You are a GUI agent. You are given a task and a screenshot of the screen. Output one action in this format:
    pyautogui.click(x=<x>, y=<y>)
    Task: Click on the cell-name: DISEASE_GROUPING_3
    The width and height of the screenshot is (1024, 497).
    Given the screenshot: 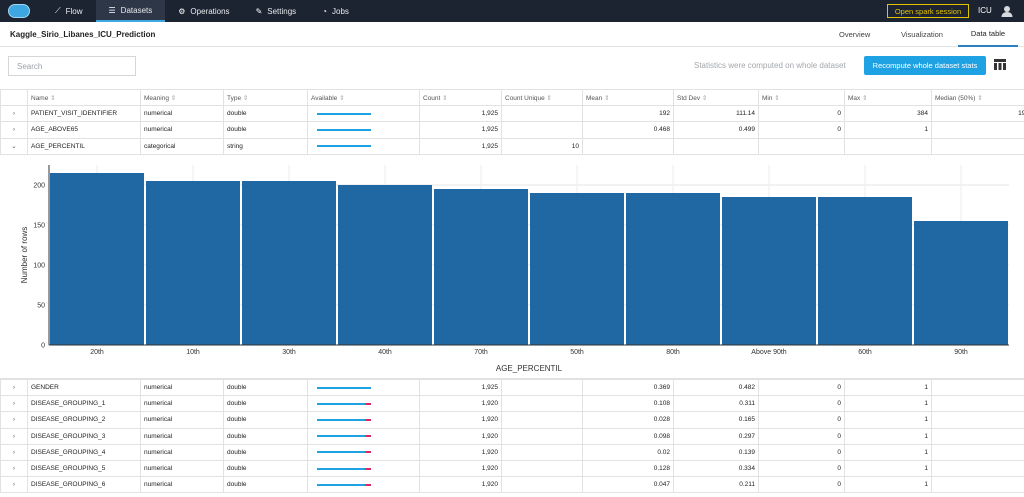 What is the action you would take?
    pyautogui.click(x=84, y=436)
    